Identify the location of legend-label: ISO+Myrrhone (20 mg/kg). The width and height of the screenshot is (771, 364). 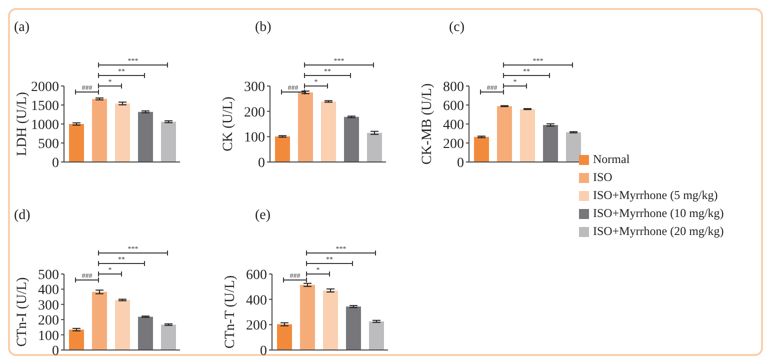
(658, 231).